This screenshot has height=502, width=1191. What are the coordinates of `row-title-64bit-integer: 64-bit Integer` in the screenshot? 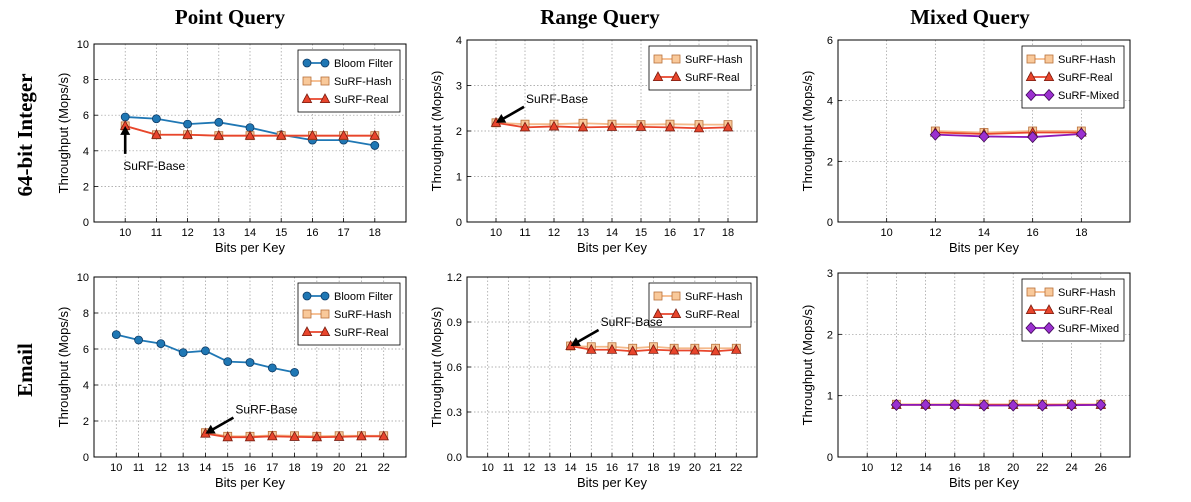 It's located at (25, 134).